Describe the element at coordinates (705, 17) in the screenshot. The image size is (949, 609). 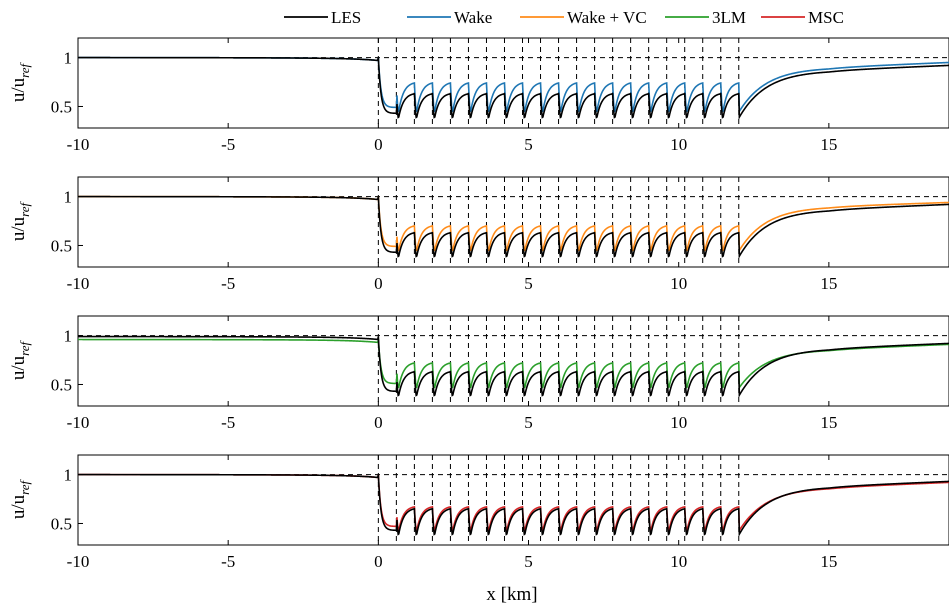
I see `legend-entry-3lm: 3LM` at that location.